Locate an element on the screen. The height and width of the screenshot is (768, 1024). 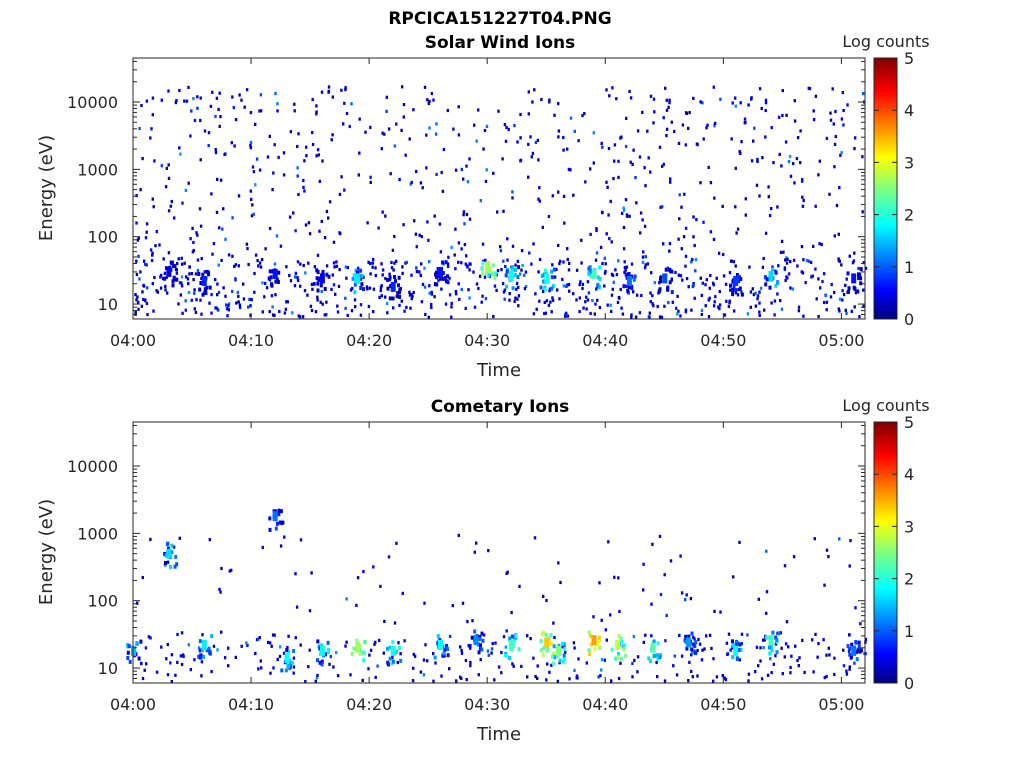
x-tick-label: 04:10 is located at coordinates (251, 340).